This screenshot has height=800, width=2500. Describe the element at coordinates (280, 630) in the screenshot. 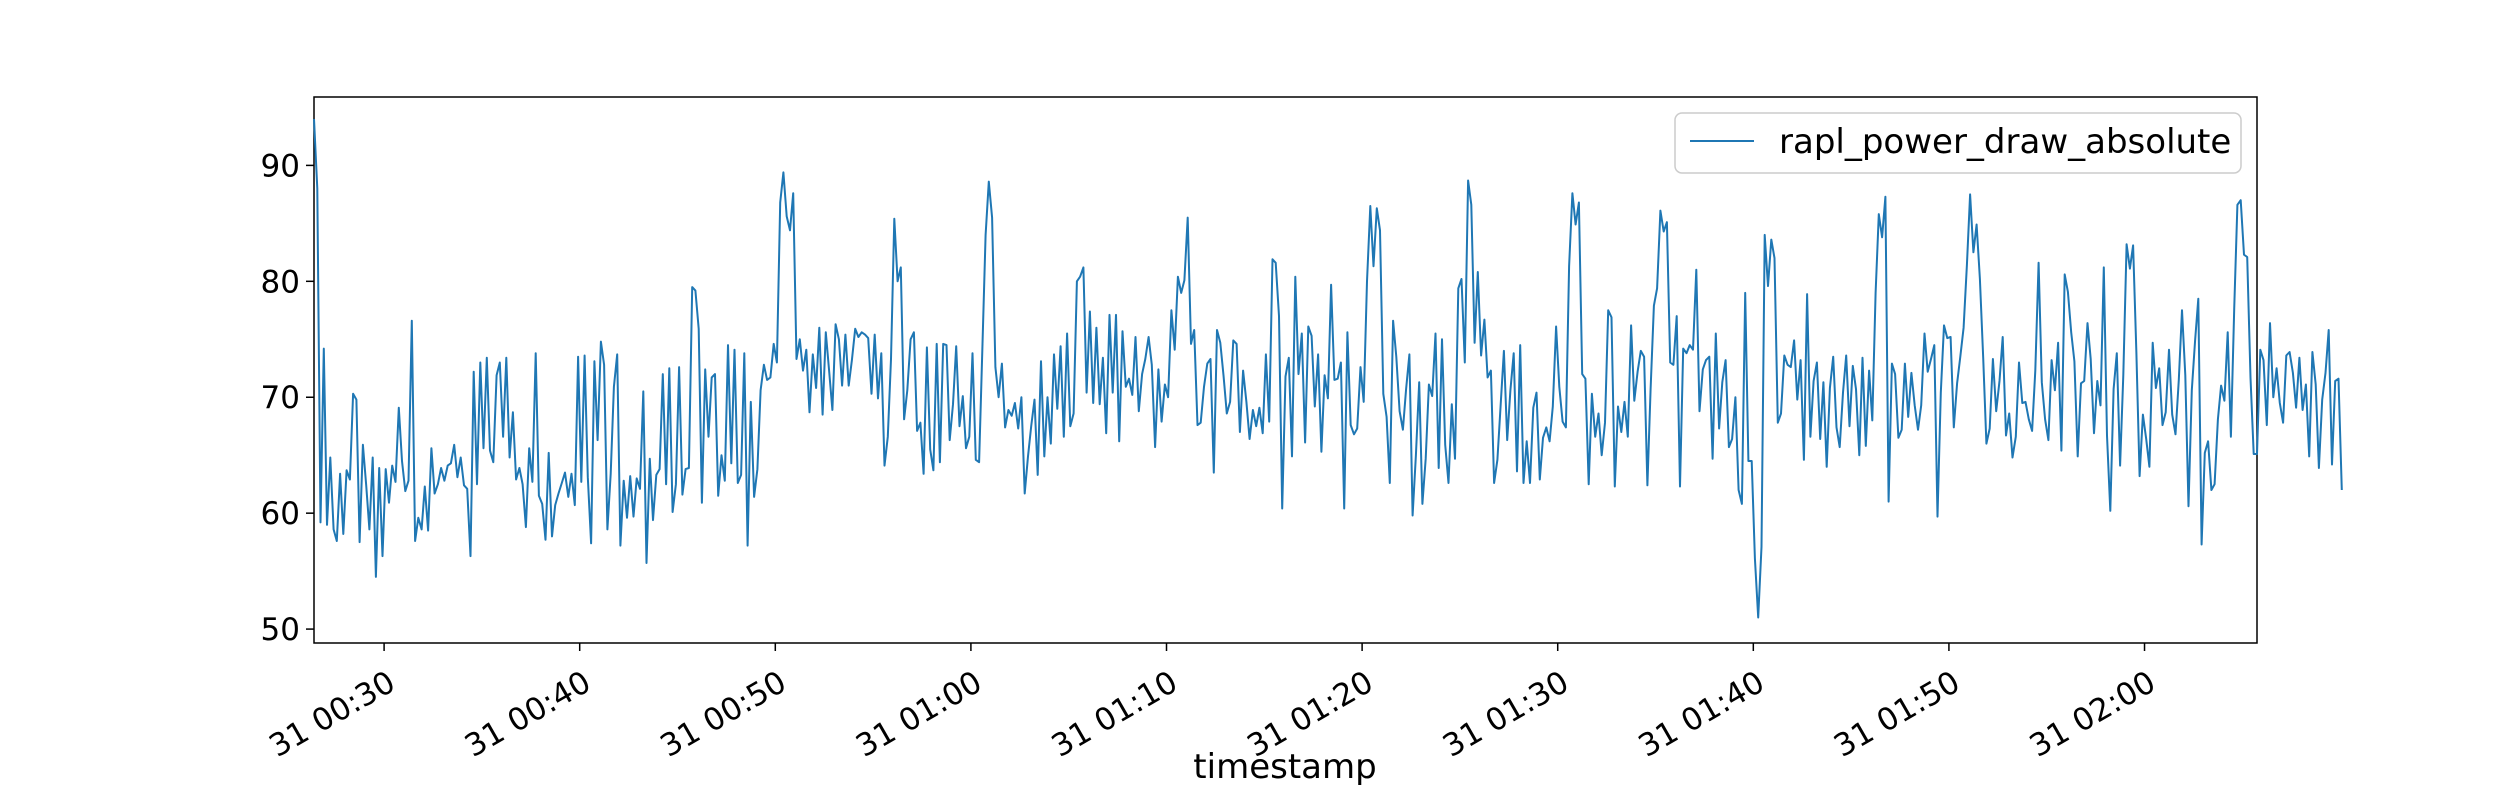

I see `y-tick-label: 50` at that location.